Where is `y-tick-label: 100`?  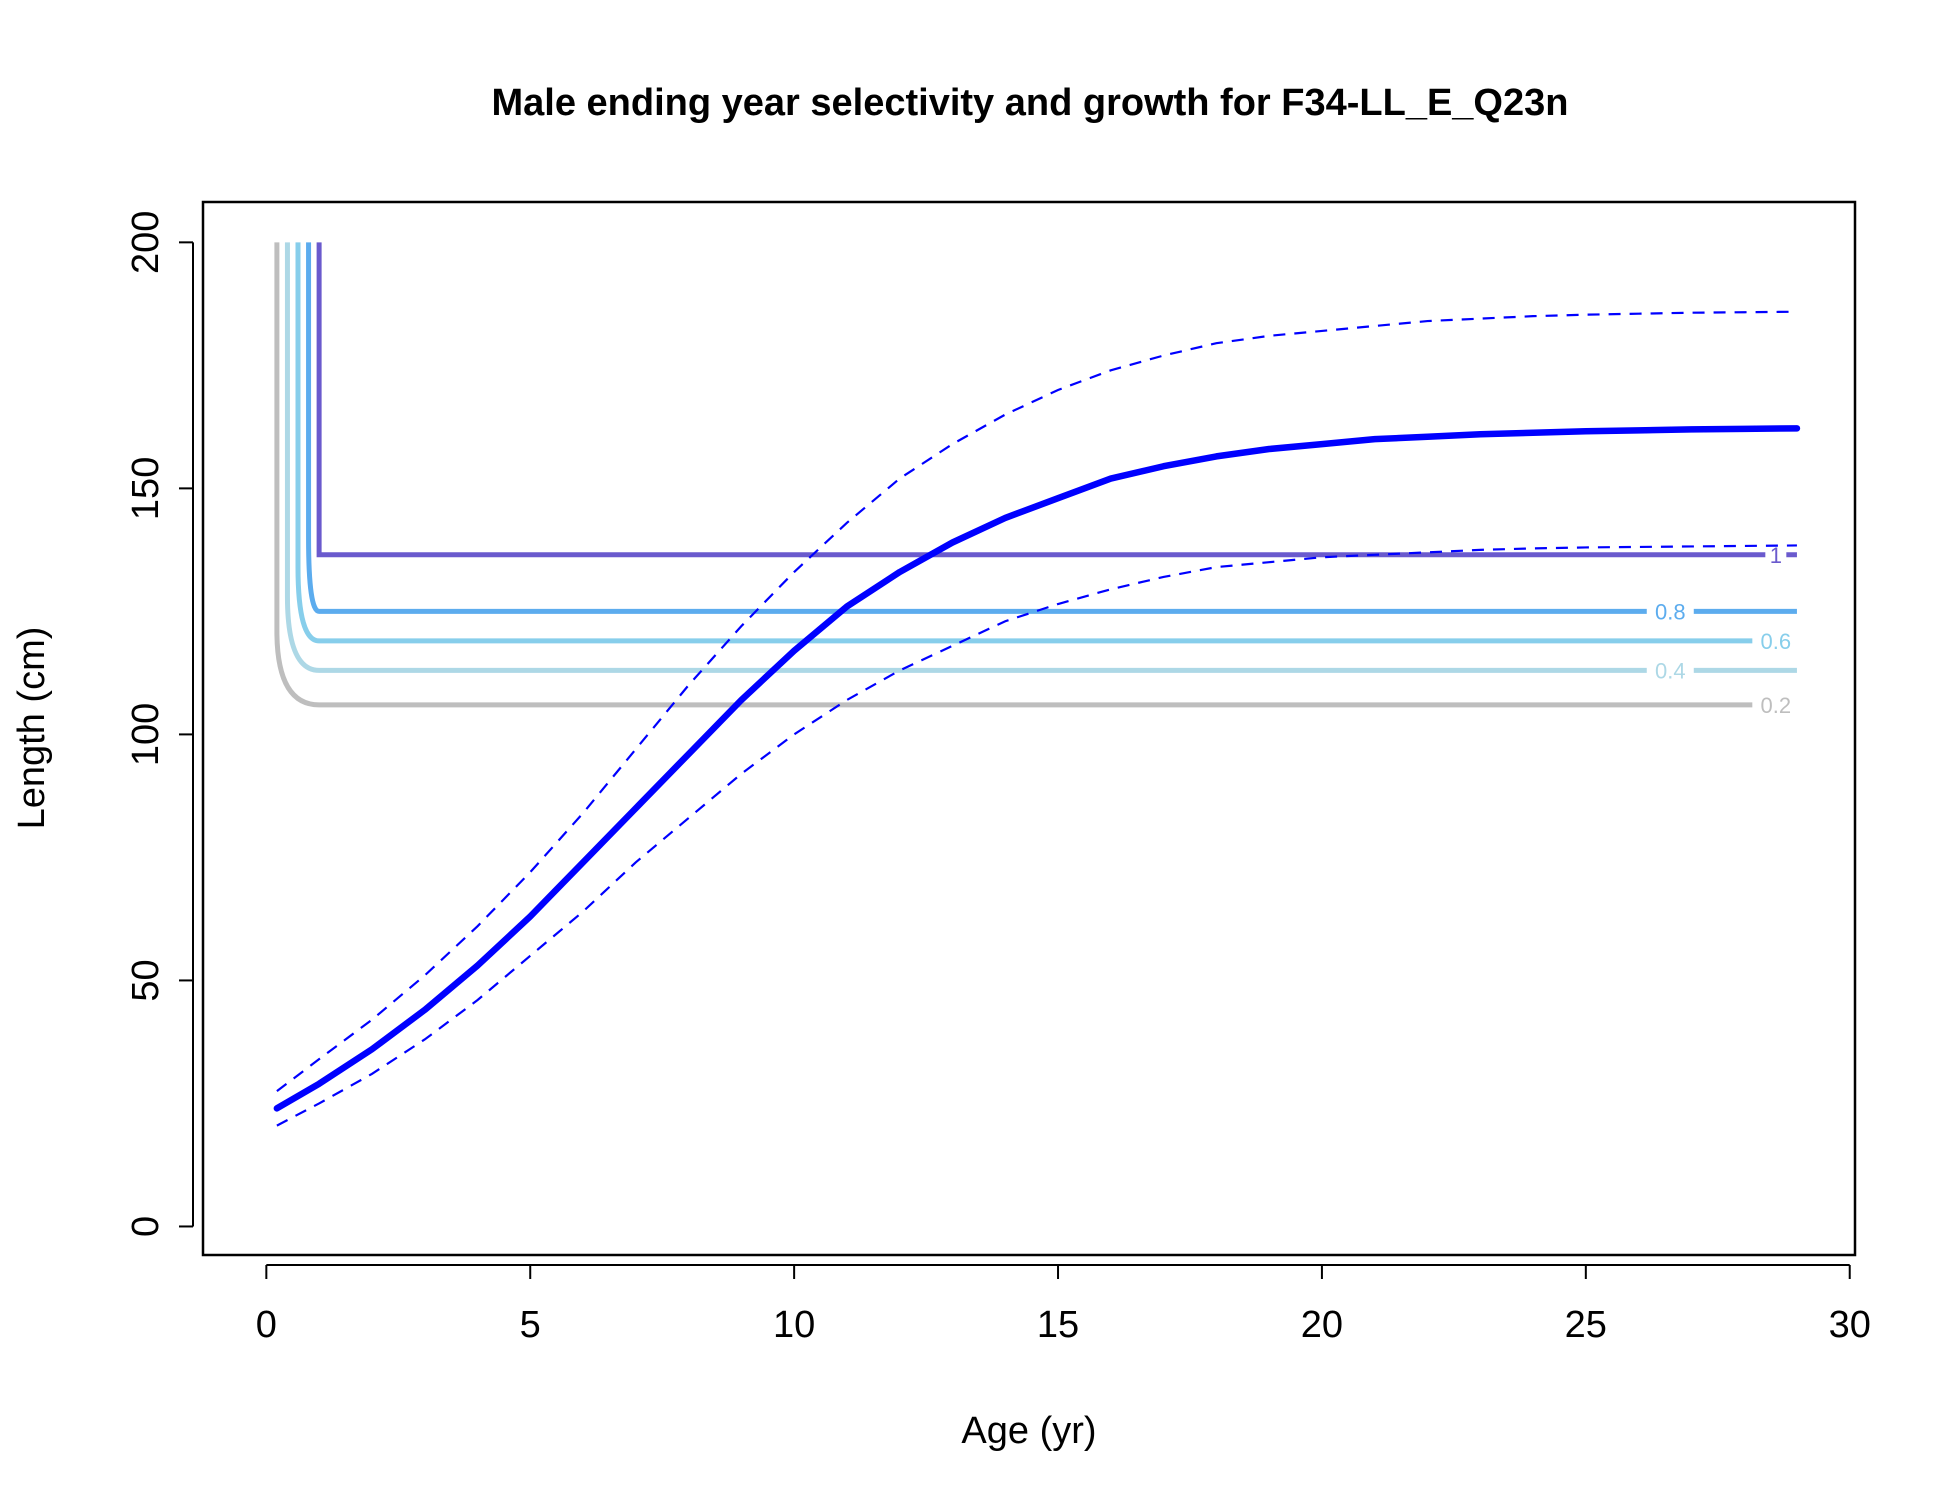 y-tick-label: 100 is located at coordinates (146, 734).